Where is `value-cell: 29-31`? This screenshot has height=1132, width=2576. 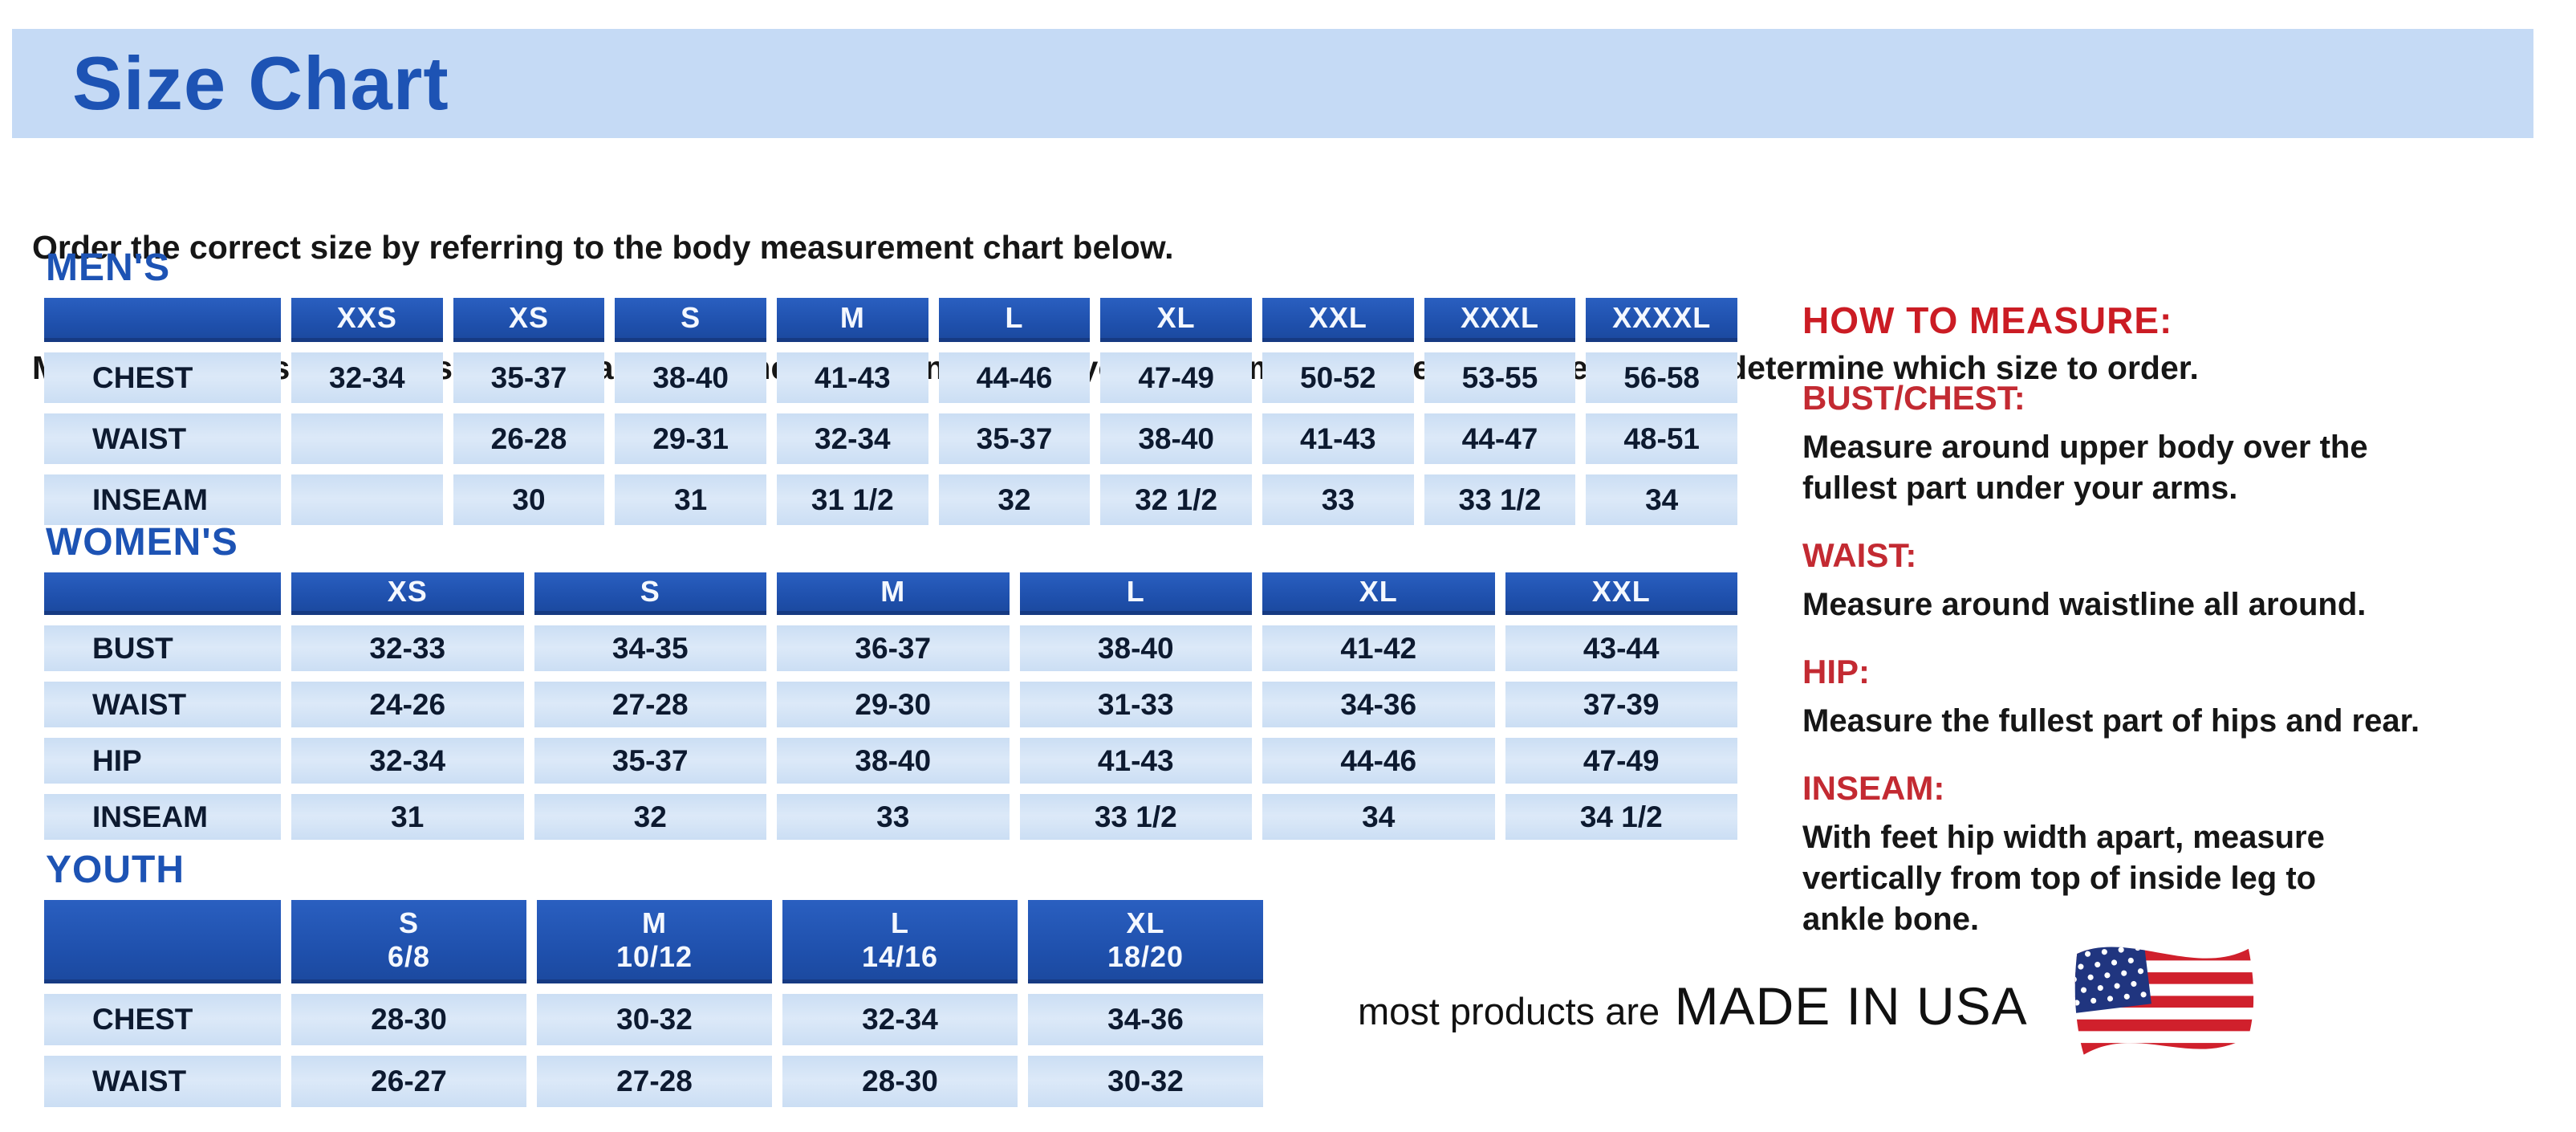
value-cell: 29-31 is located at coordinates (691, 438).